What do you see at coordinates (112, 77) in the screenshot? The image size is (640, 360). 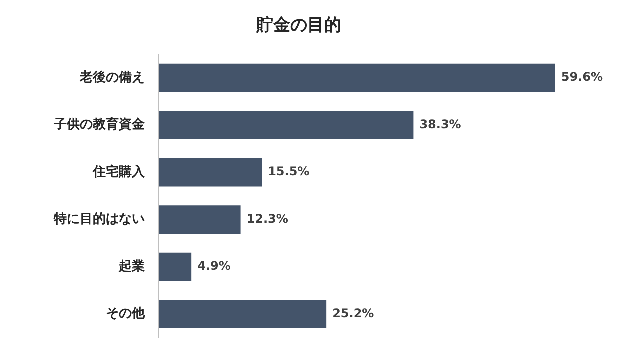 I see `y-tick-label: 老後の備え` at bounding box center [112, 77].